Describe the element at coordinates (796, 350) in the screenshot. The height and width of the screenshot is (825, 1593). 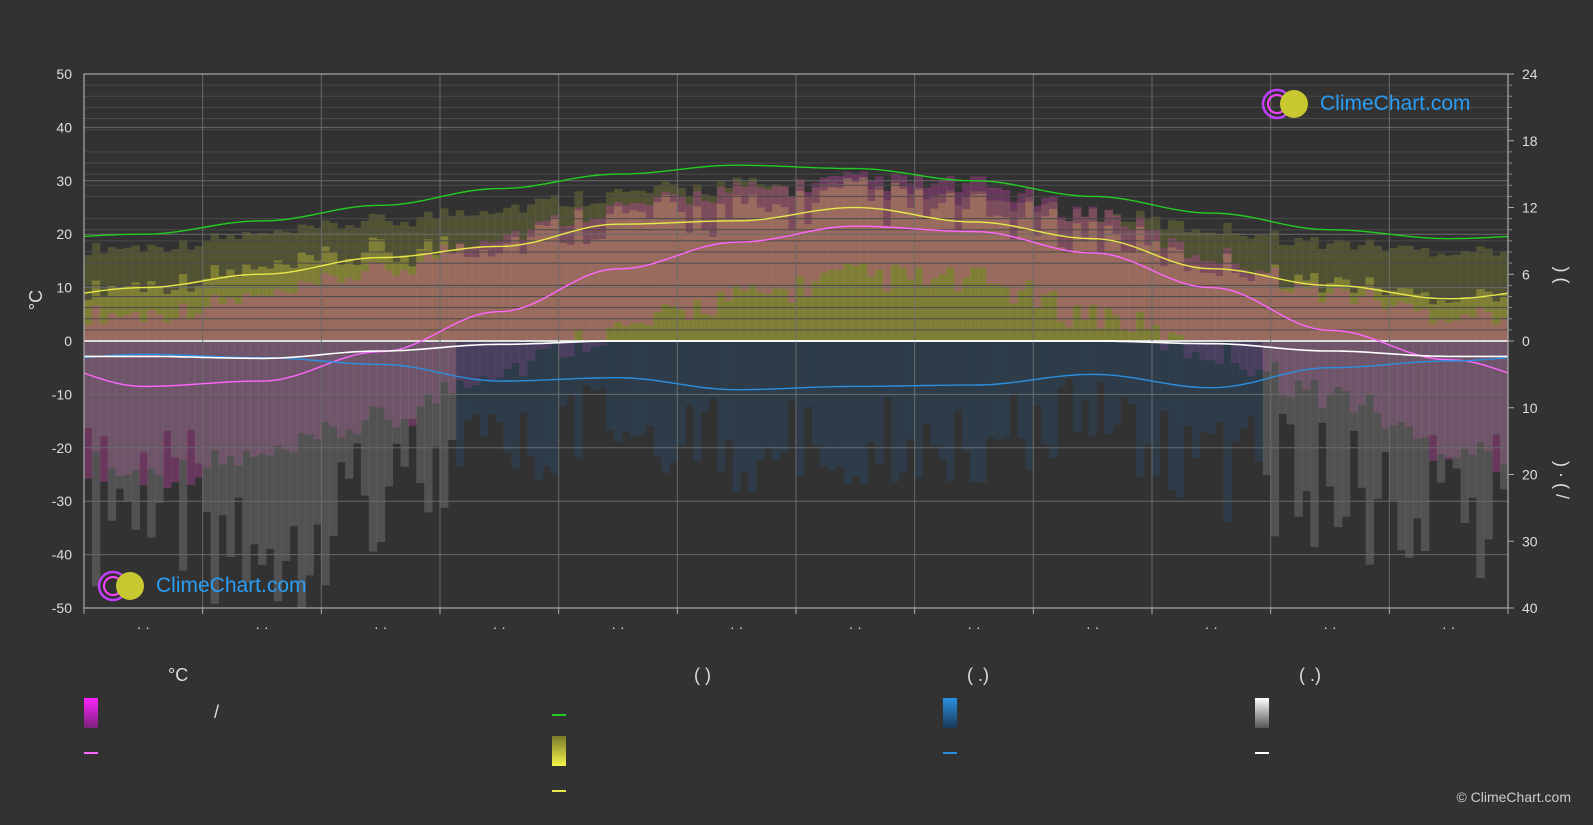
I see `series-line-snow` at that location.